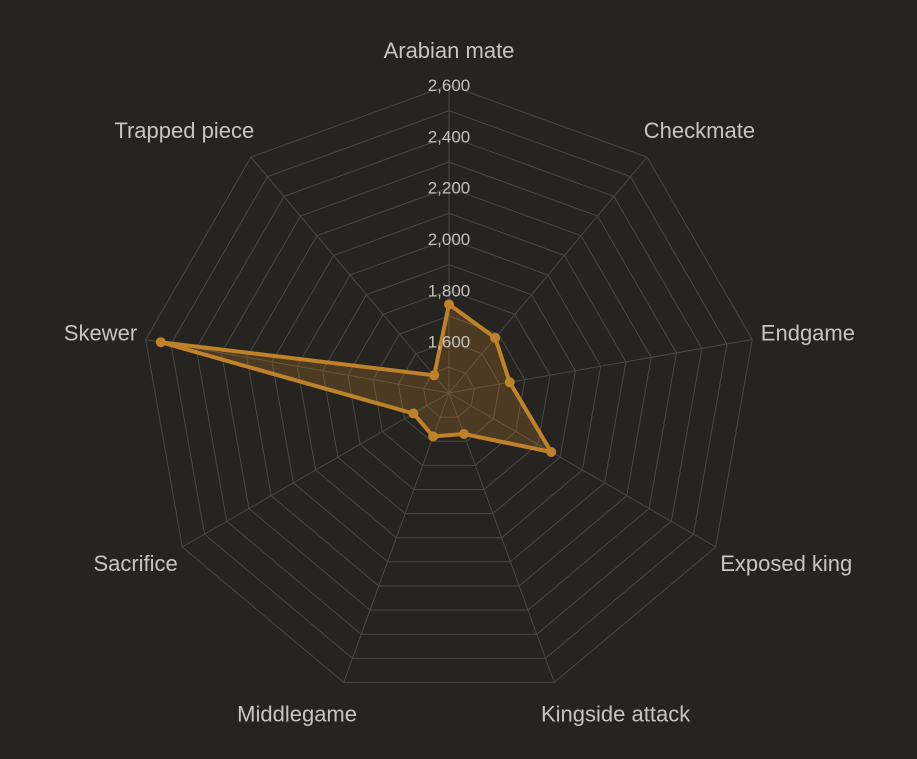  Describe the element at coordinates (808, 333) in the screenshot. I see `axis-label: Endgame` at that location.